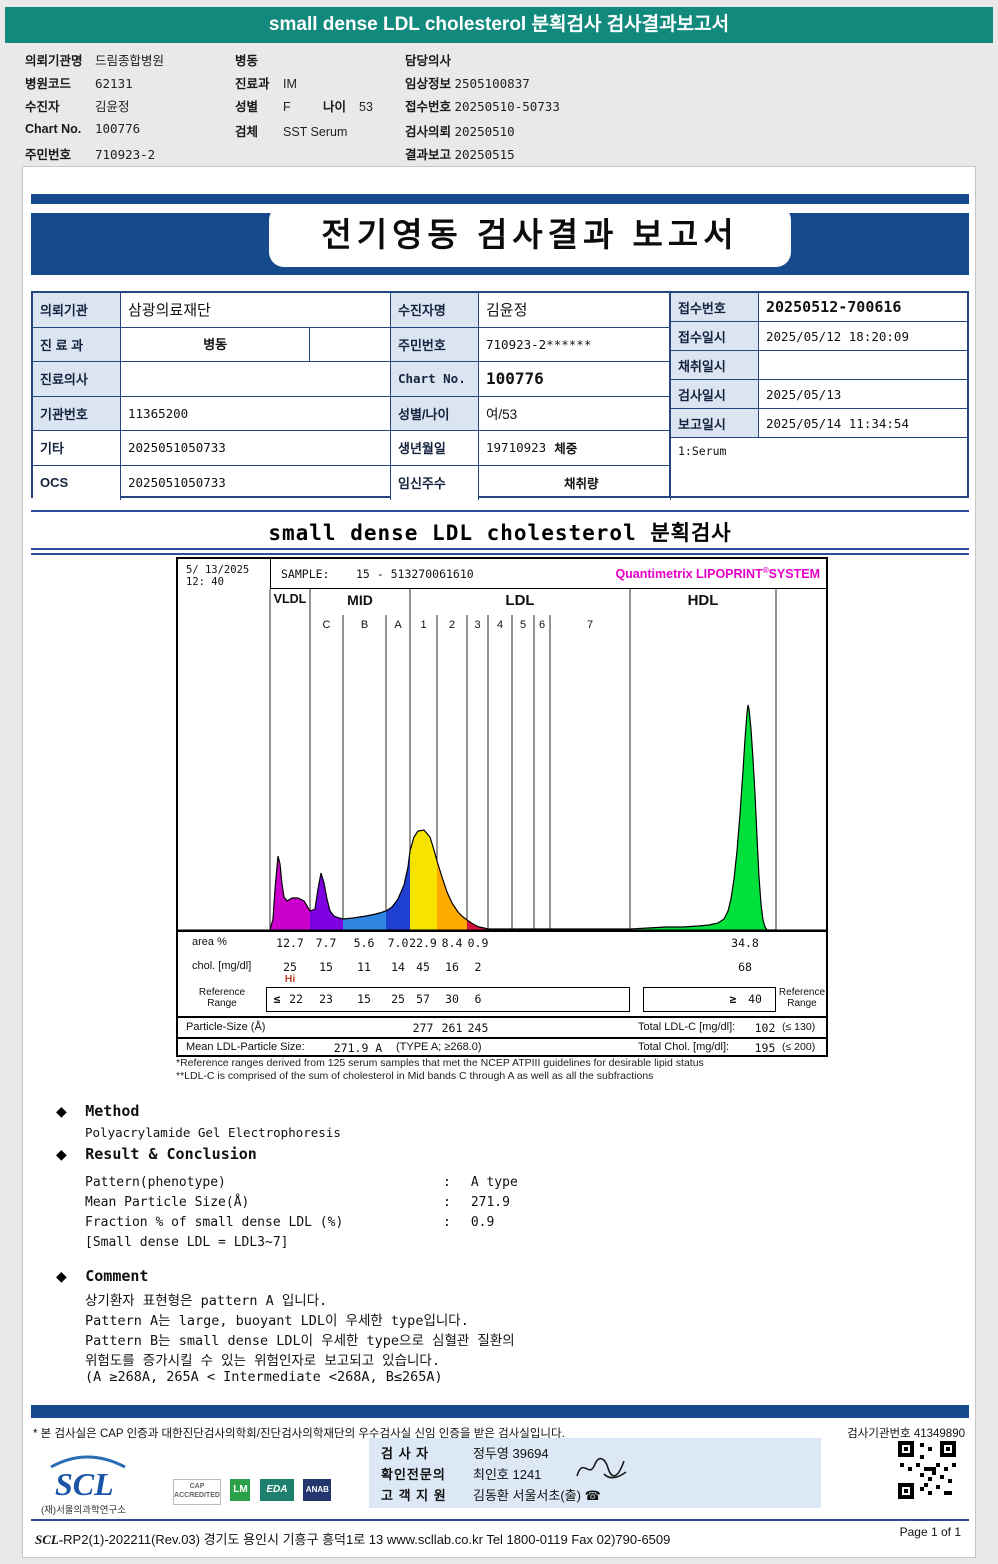  What do you see at coordinates (90, 154) in the screenshot?
I see `patient-field: 주민번호 710923-2` at bounding box center [90, 154].